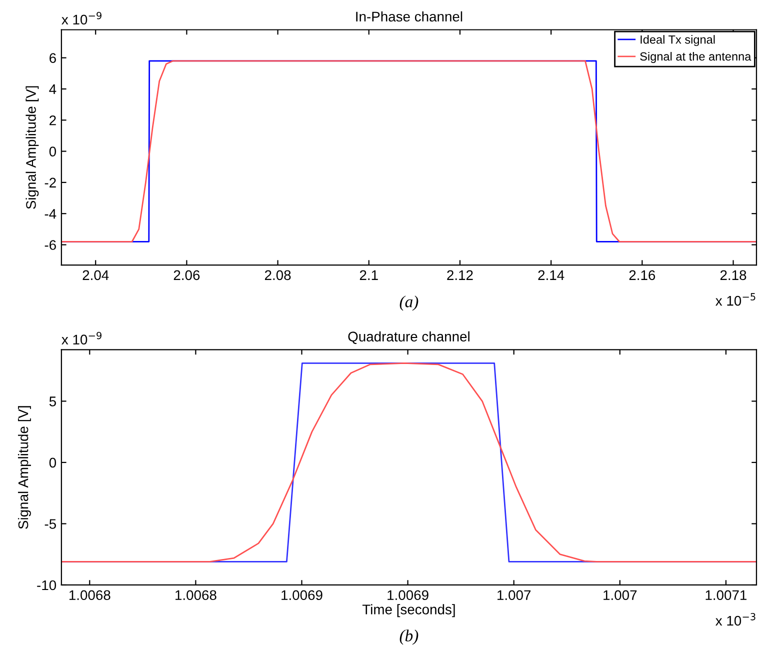 The width and height of the screenshot is (768, 661). Describe the element at coordinates (52, 401) in the screenshot. I see `y-tick-label: 5` at that location.